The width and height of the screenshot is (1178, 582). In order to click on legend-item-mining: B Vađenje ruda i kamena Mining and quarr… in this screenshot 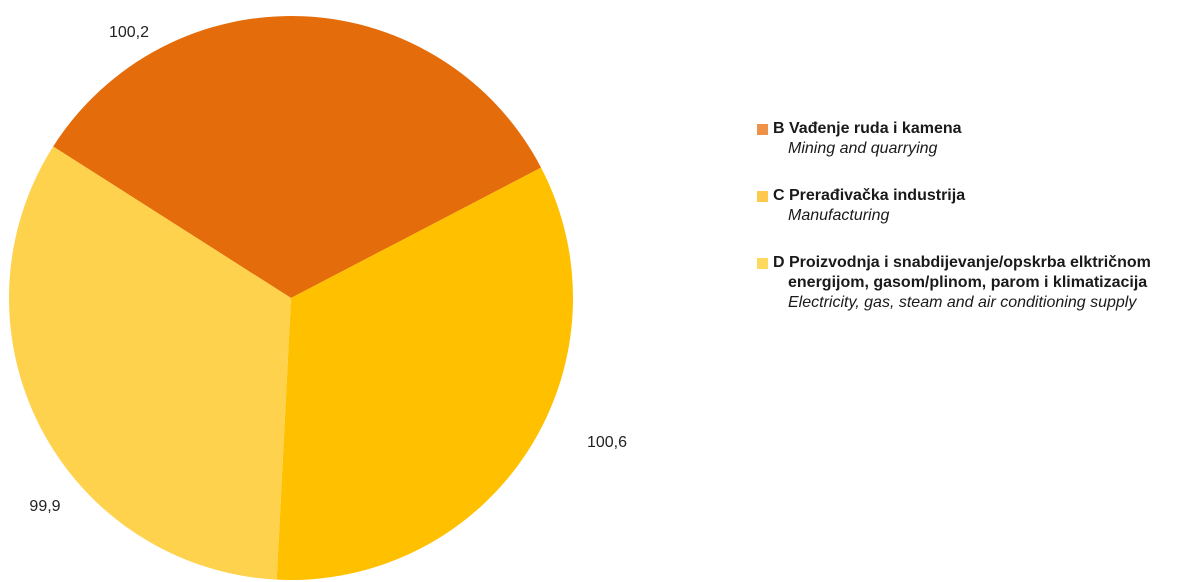, I will do `click(964, 139)`.